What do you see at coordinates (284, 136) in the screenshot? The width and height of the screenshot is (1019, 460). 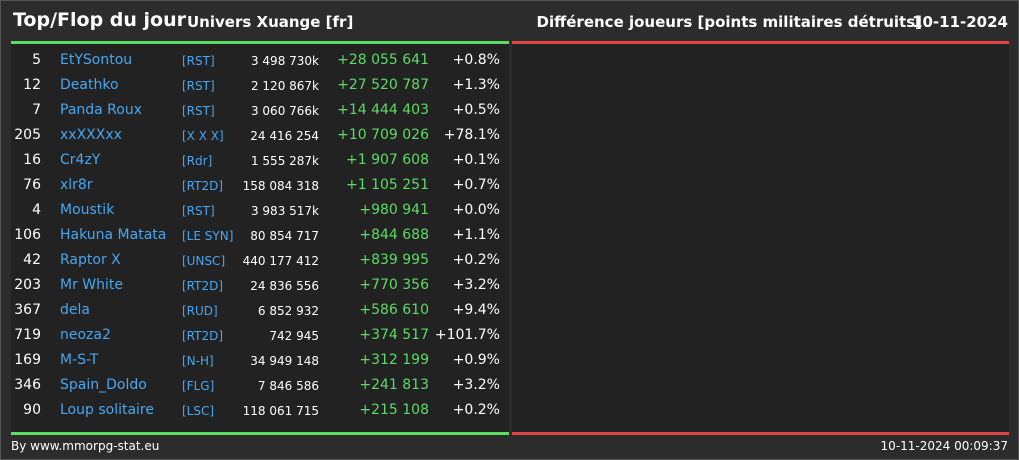 I see `points-value: 24 416 254` at bounding box center [284, 136].